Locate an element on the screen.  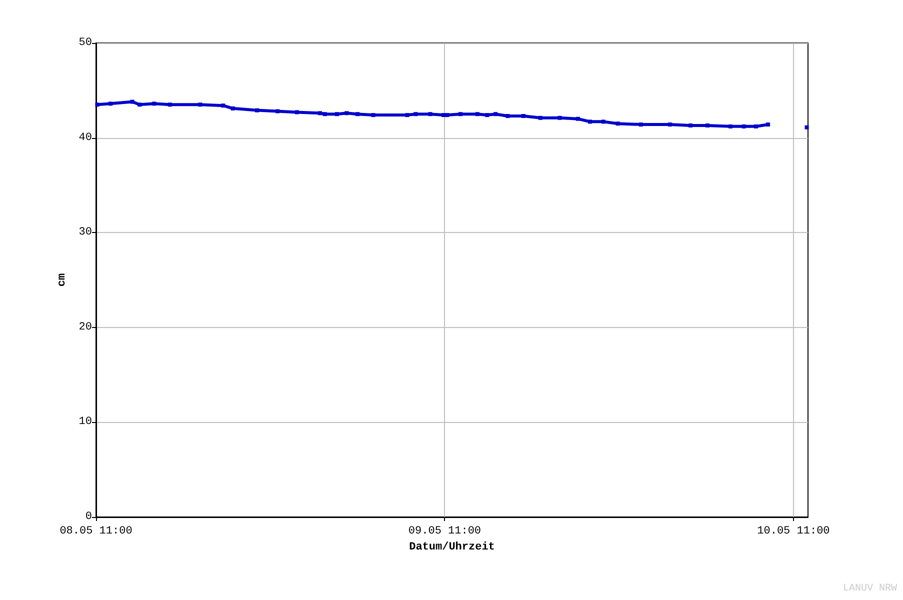
y-axis-title: cm is located at coordinates (62, 280).